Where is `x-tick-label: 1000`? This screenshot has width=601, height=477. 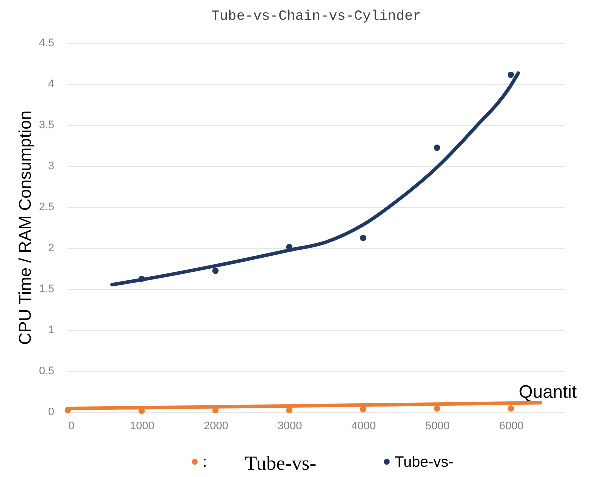 x-tick-label: 1000 is located at coordinates (142, 426).